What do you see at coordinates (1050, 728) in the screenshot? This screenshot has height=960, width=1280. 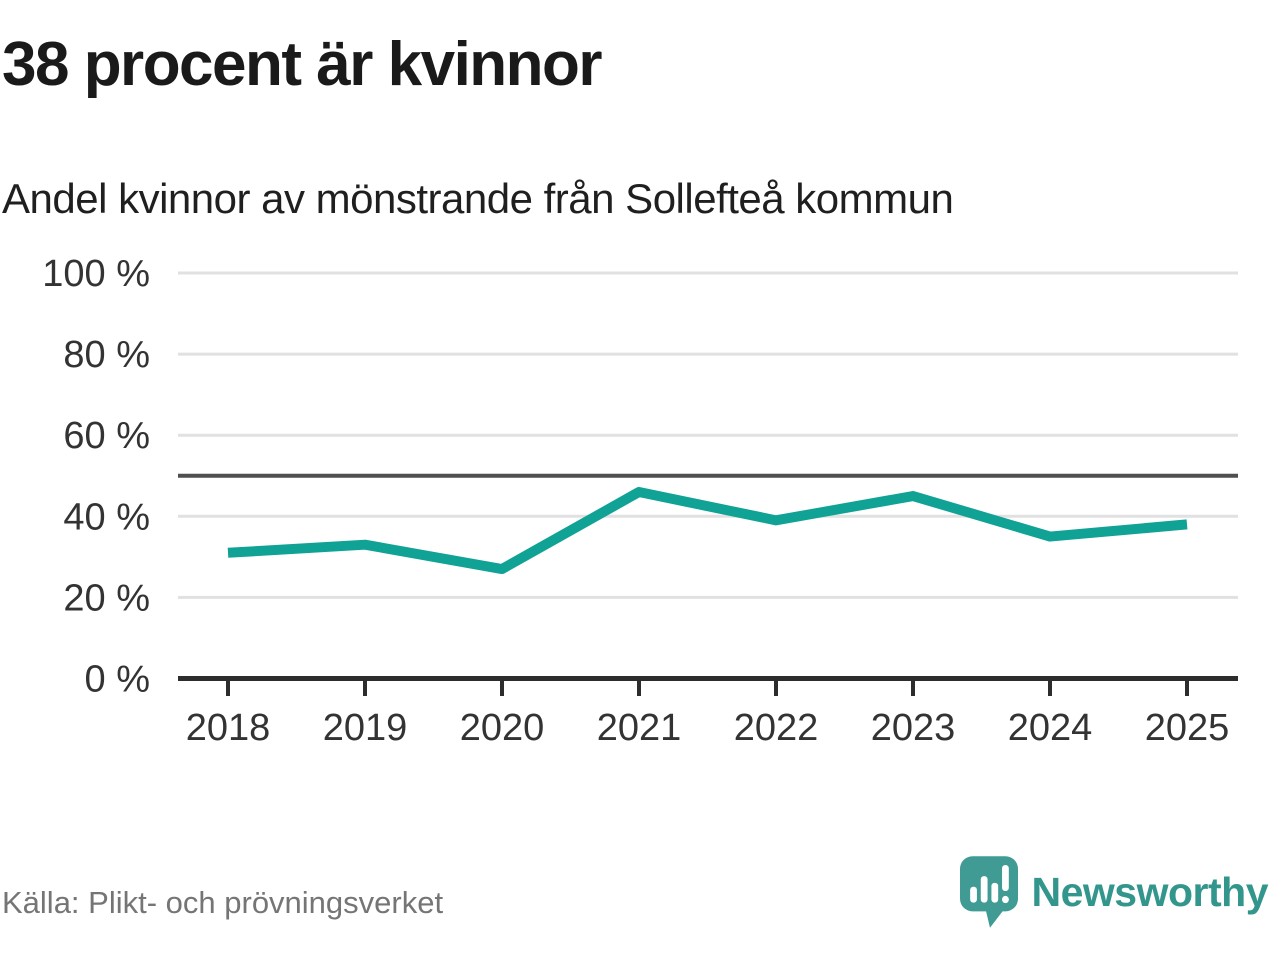 I see `x-axis-label: 2024` at bounding box center [1050, 728].